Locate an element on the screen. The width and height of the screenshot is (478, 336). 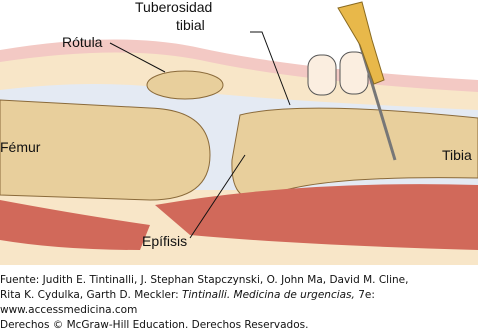
label: Tuberosidad is located at coordinates (173, 7).